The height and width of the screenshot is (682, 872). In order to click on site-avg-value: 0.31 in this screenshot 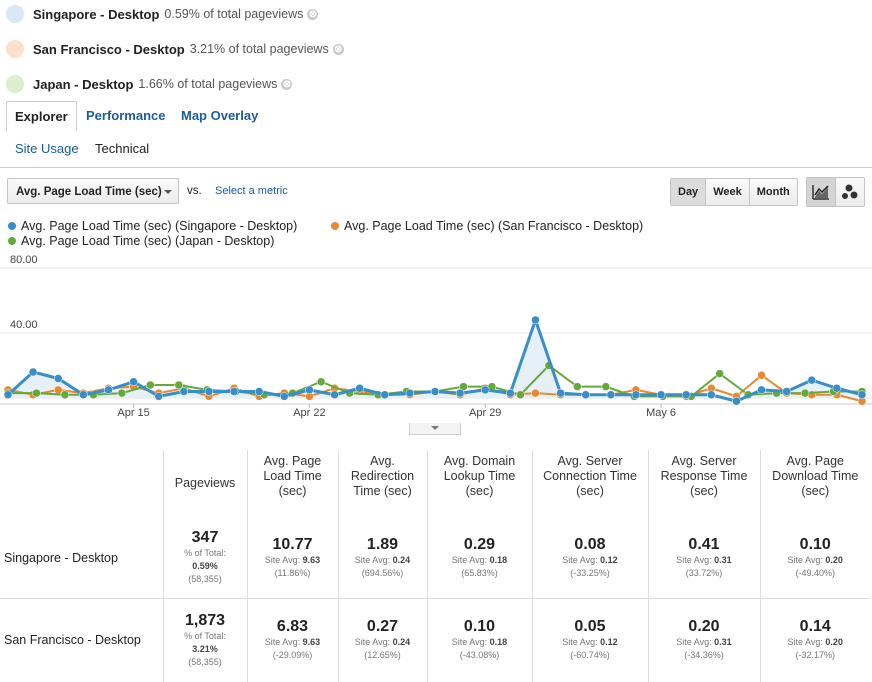, I will do `click(723, 559)`.